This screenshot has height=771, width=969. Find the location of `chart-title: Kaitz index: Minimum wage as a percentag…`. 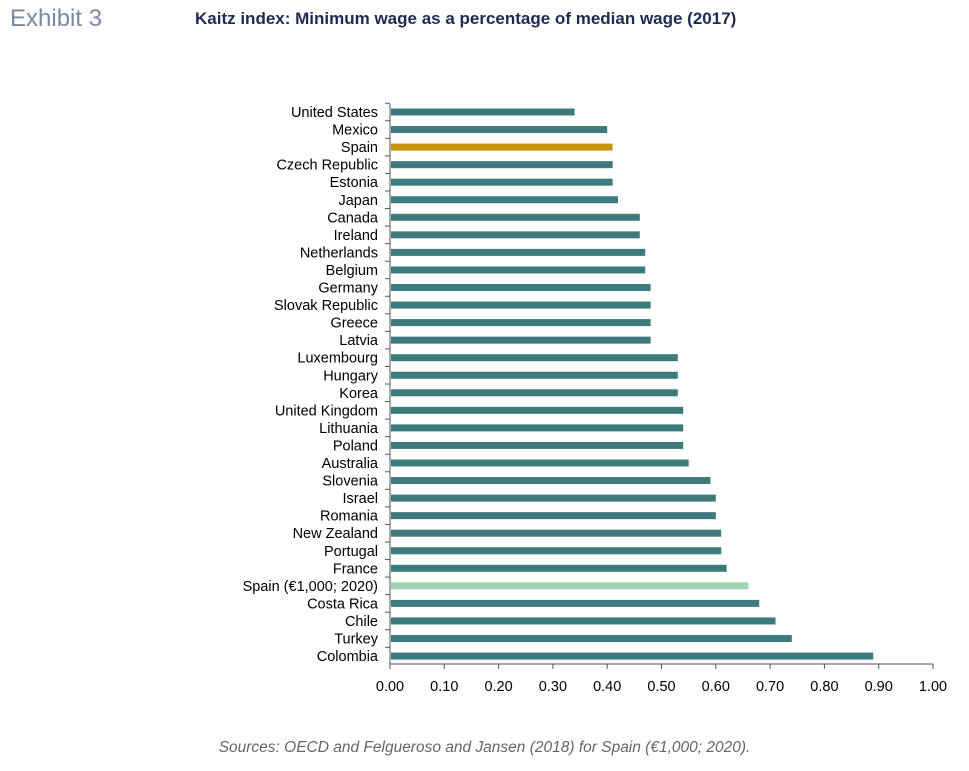

chart-title: Kaitz index: Minimum wage as a percentag… is located at coordinates (466, 18).